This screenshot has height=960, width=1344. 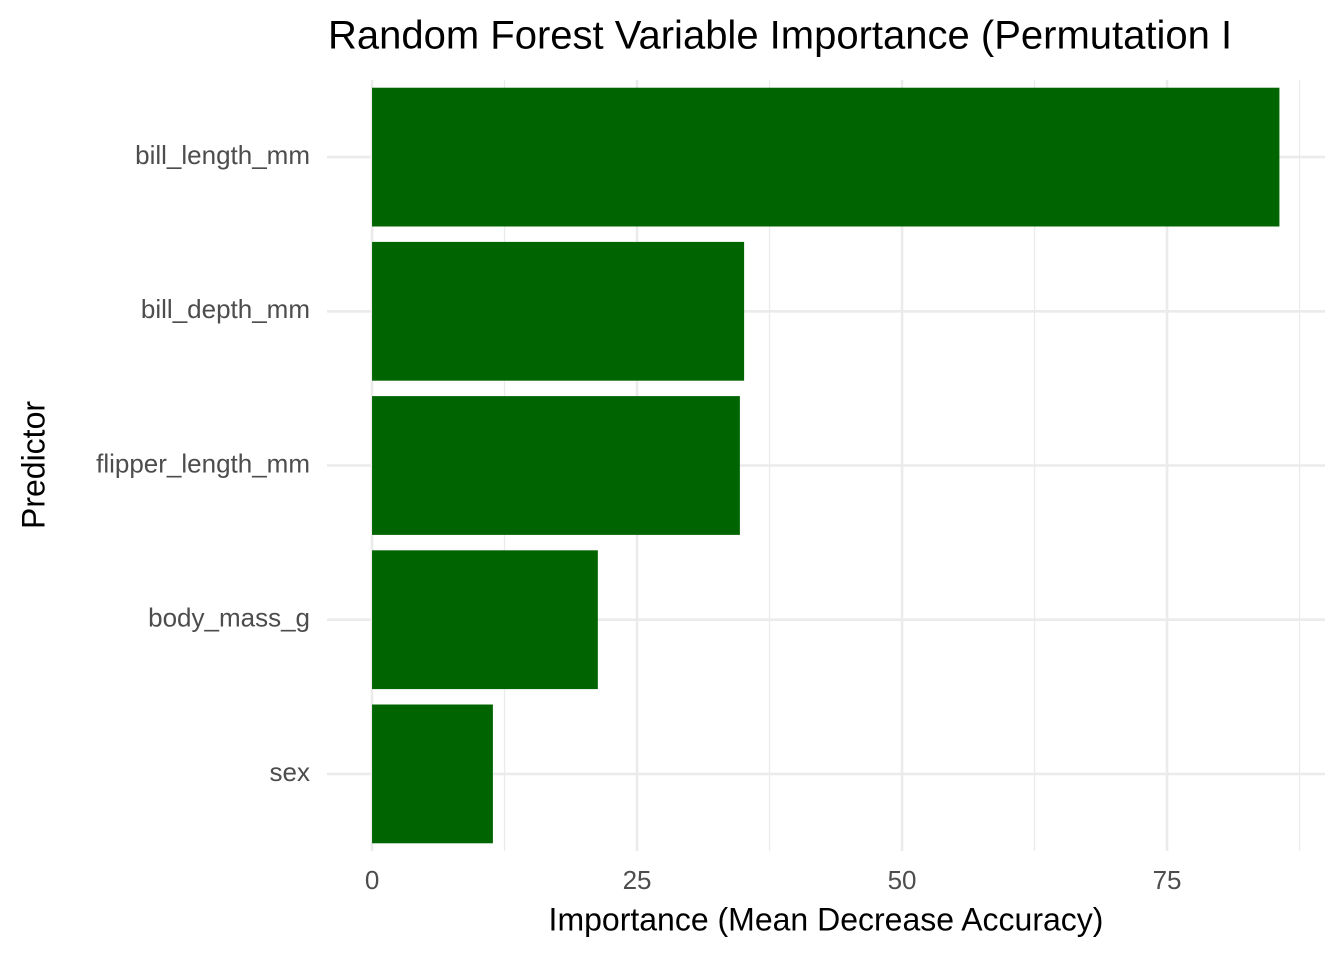 I want to click on x-tick-label: 75, so click(x=1167, y=880).